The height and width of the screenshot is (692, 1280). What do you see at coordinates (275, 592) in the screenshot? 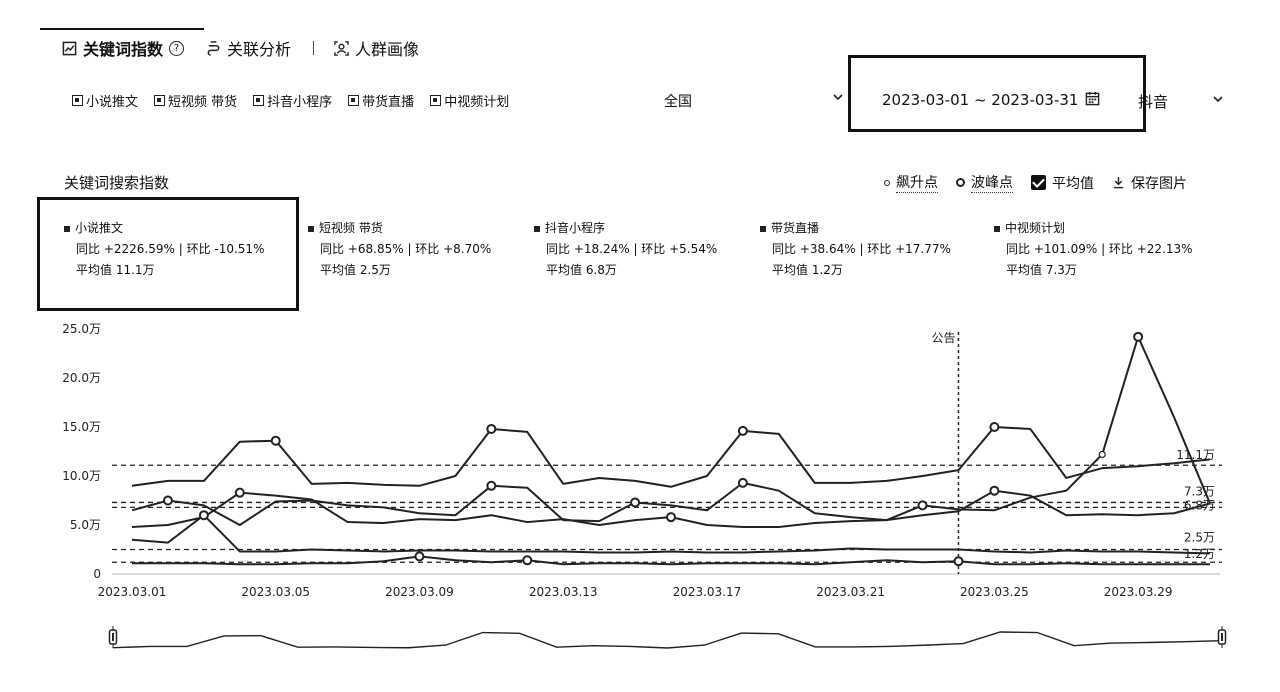
I see `x-tick-label: 2023.03.05` at bounding box center [275, 592].